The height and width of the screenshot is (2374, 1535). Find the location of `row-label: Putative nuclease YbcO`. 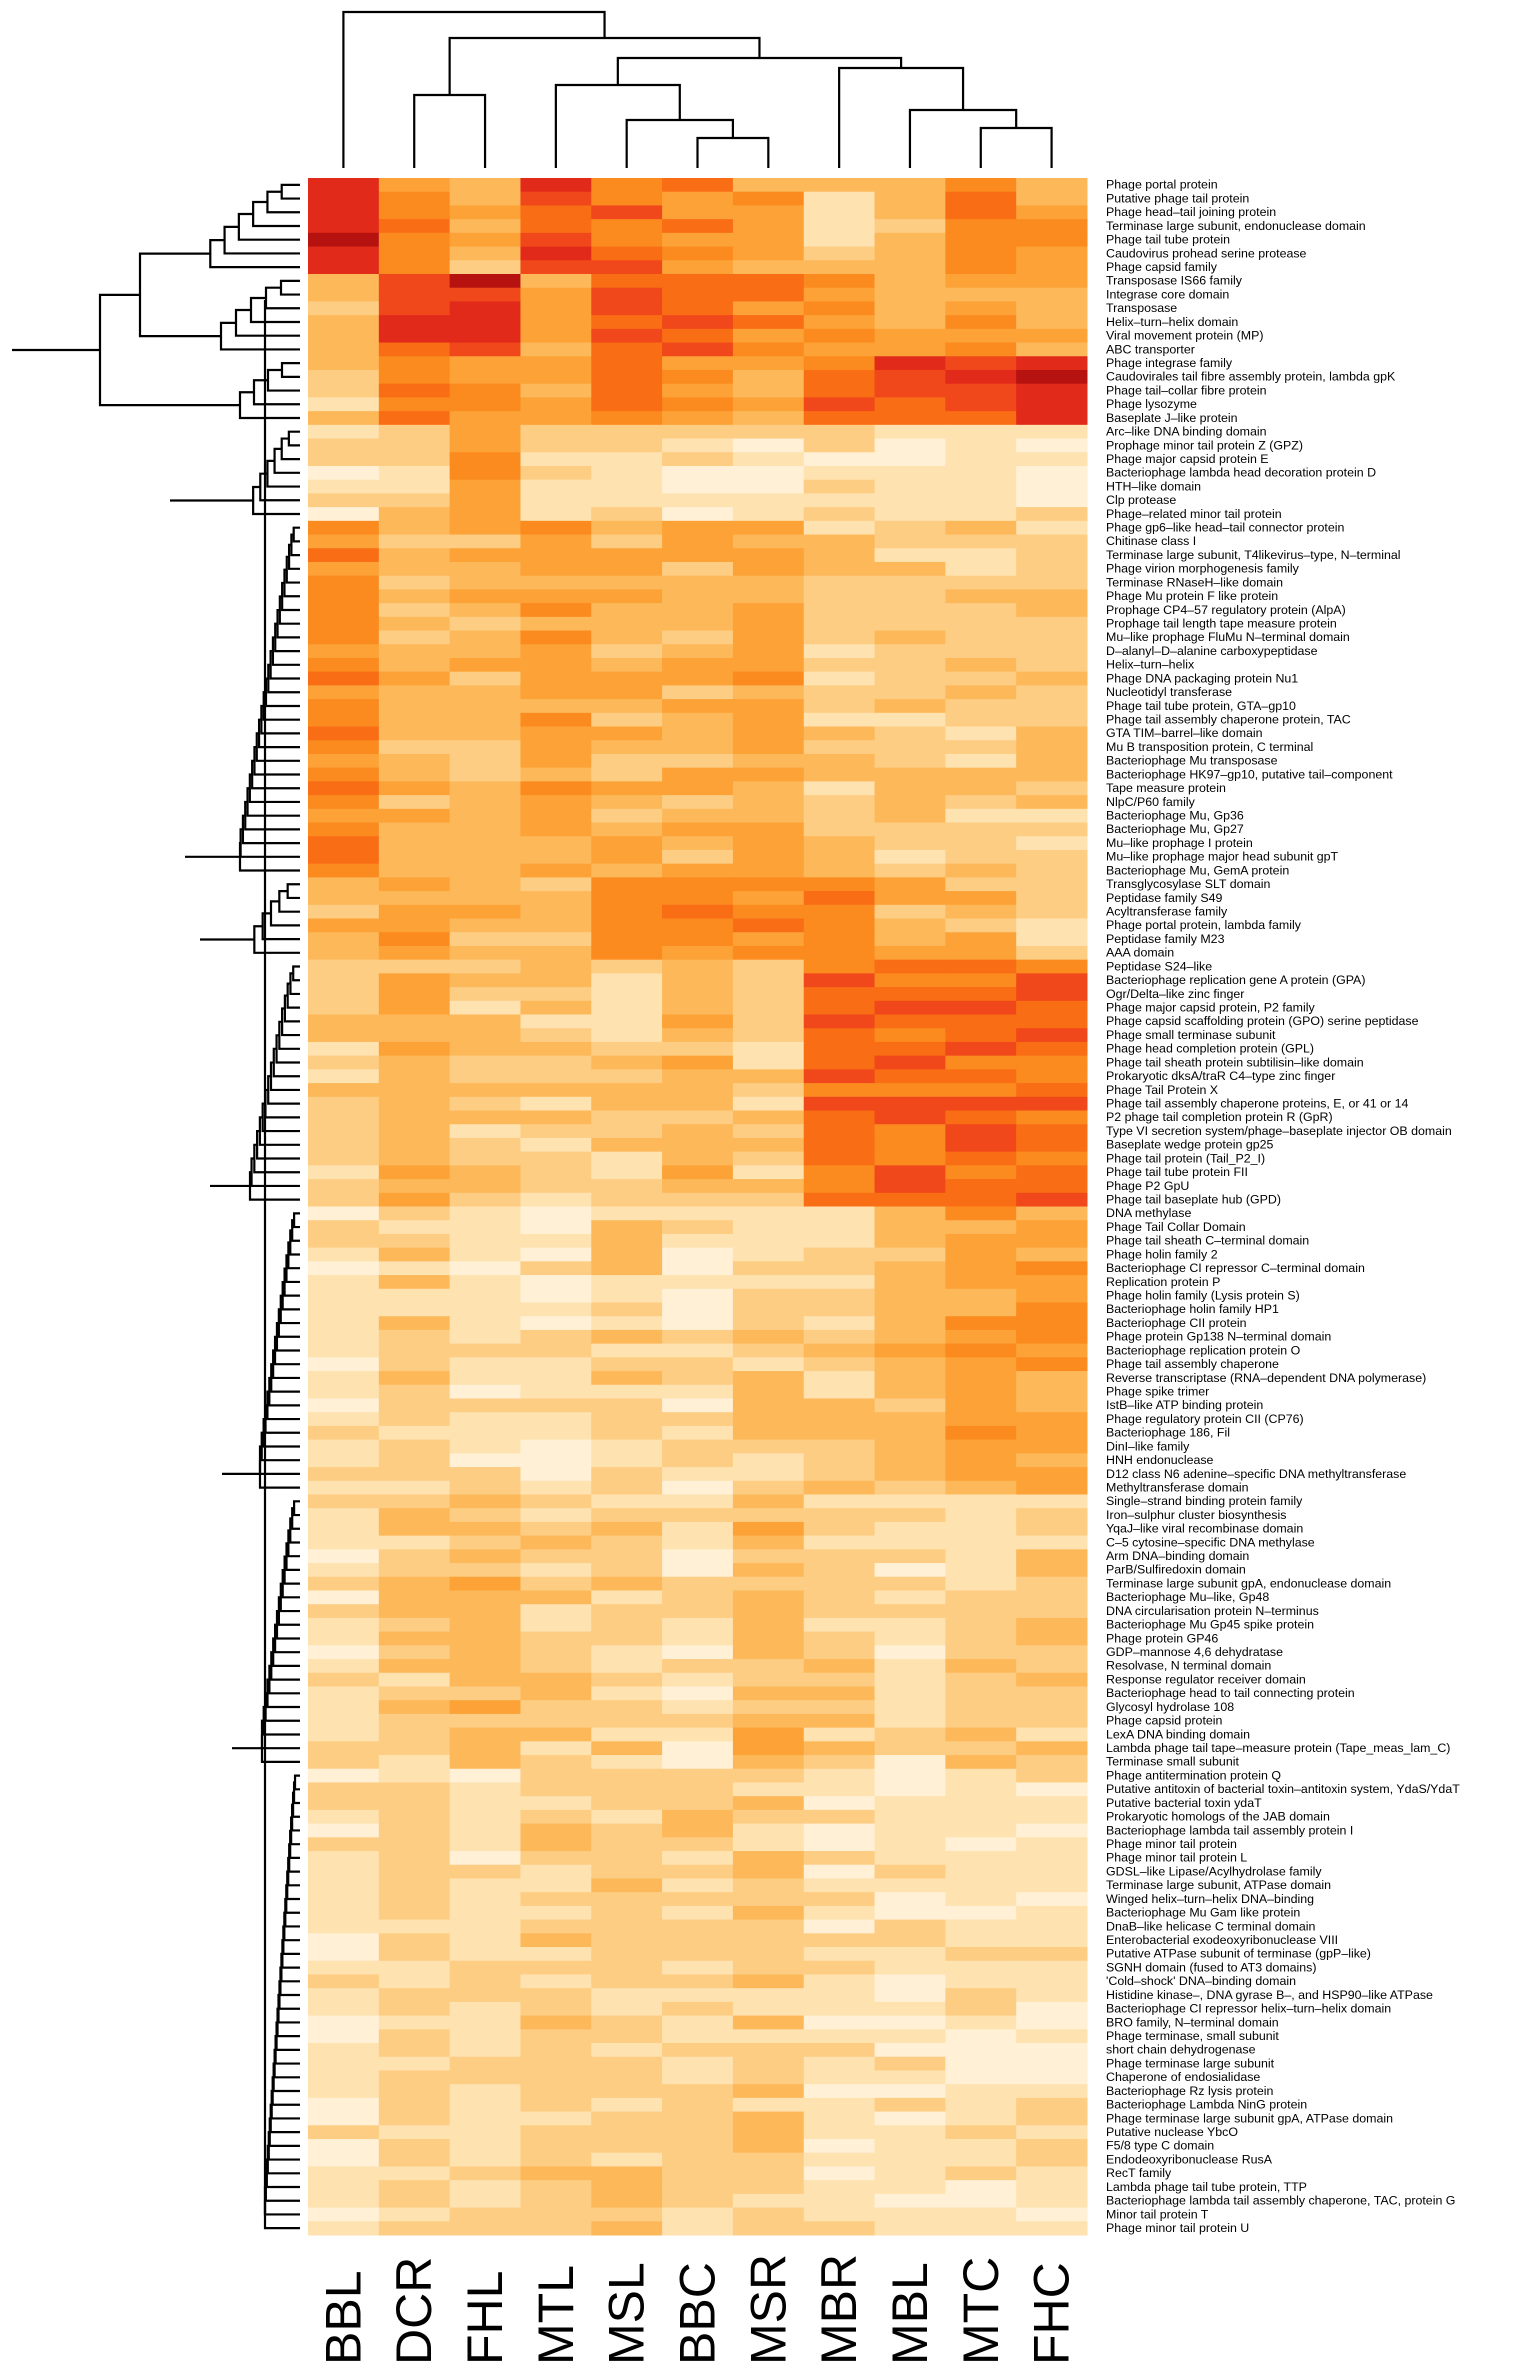

row-label: Putative nuclease YbcO is located at coordinates (1172, 2132).